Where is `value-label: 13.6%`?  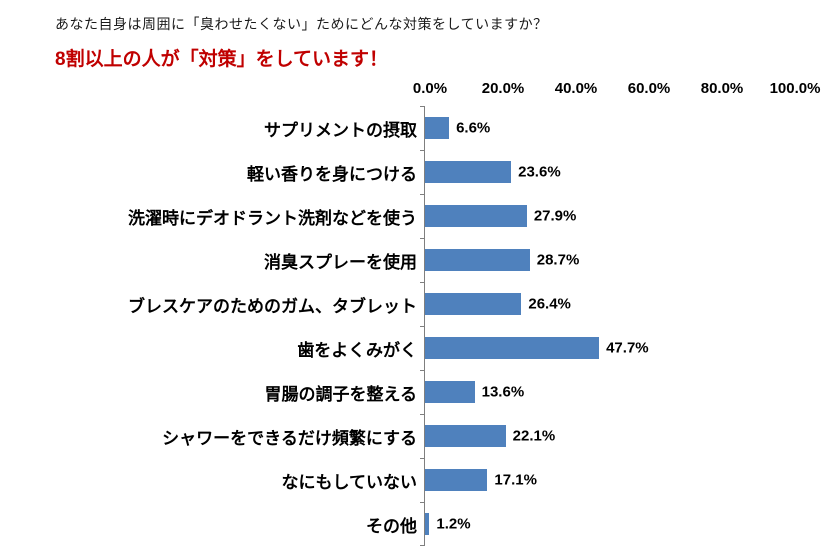 value-label: 13.6% is located at coordinates (503, 392).